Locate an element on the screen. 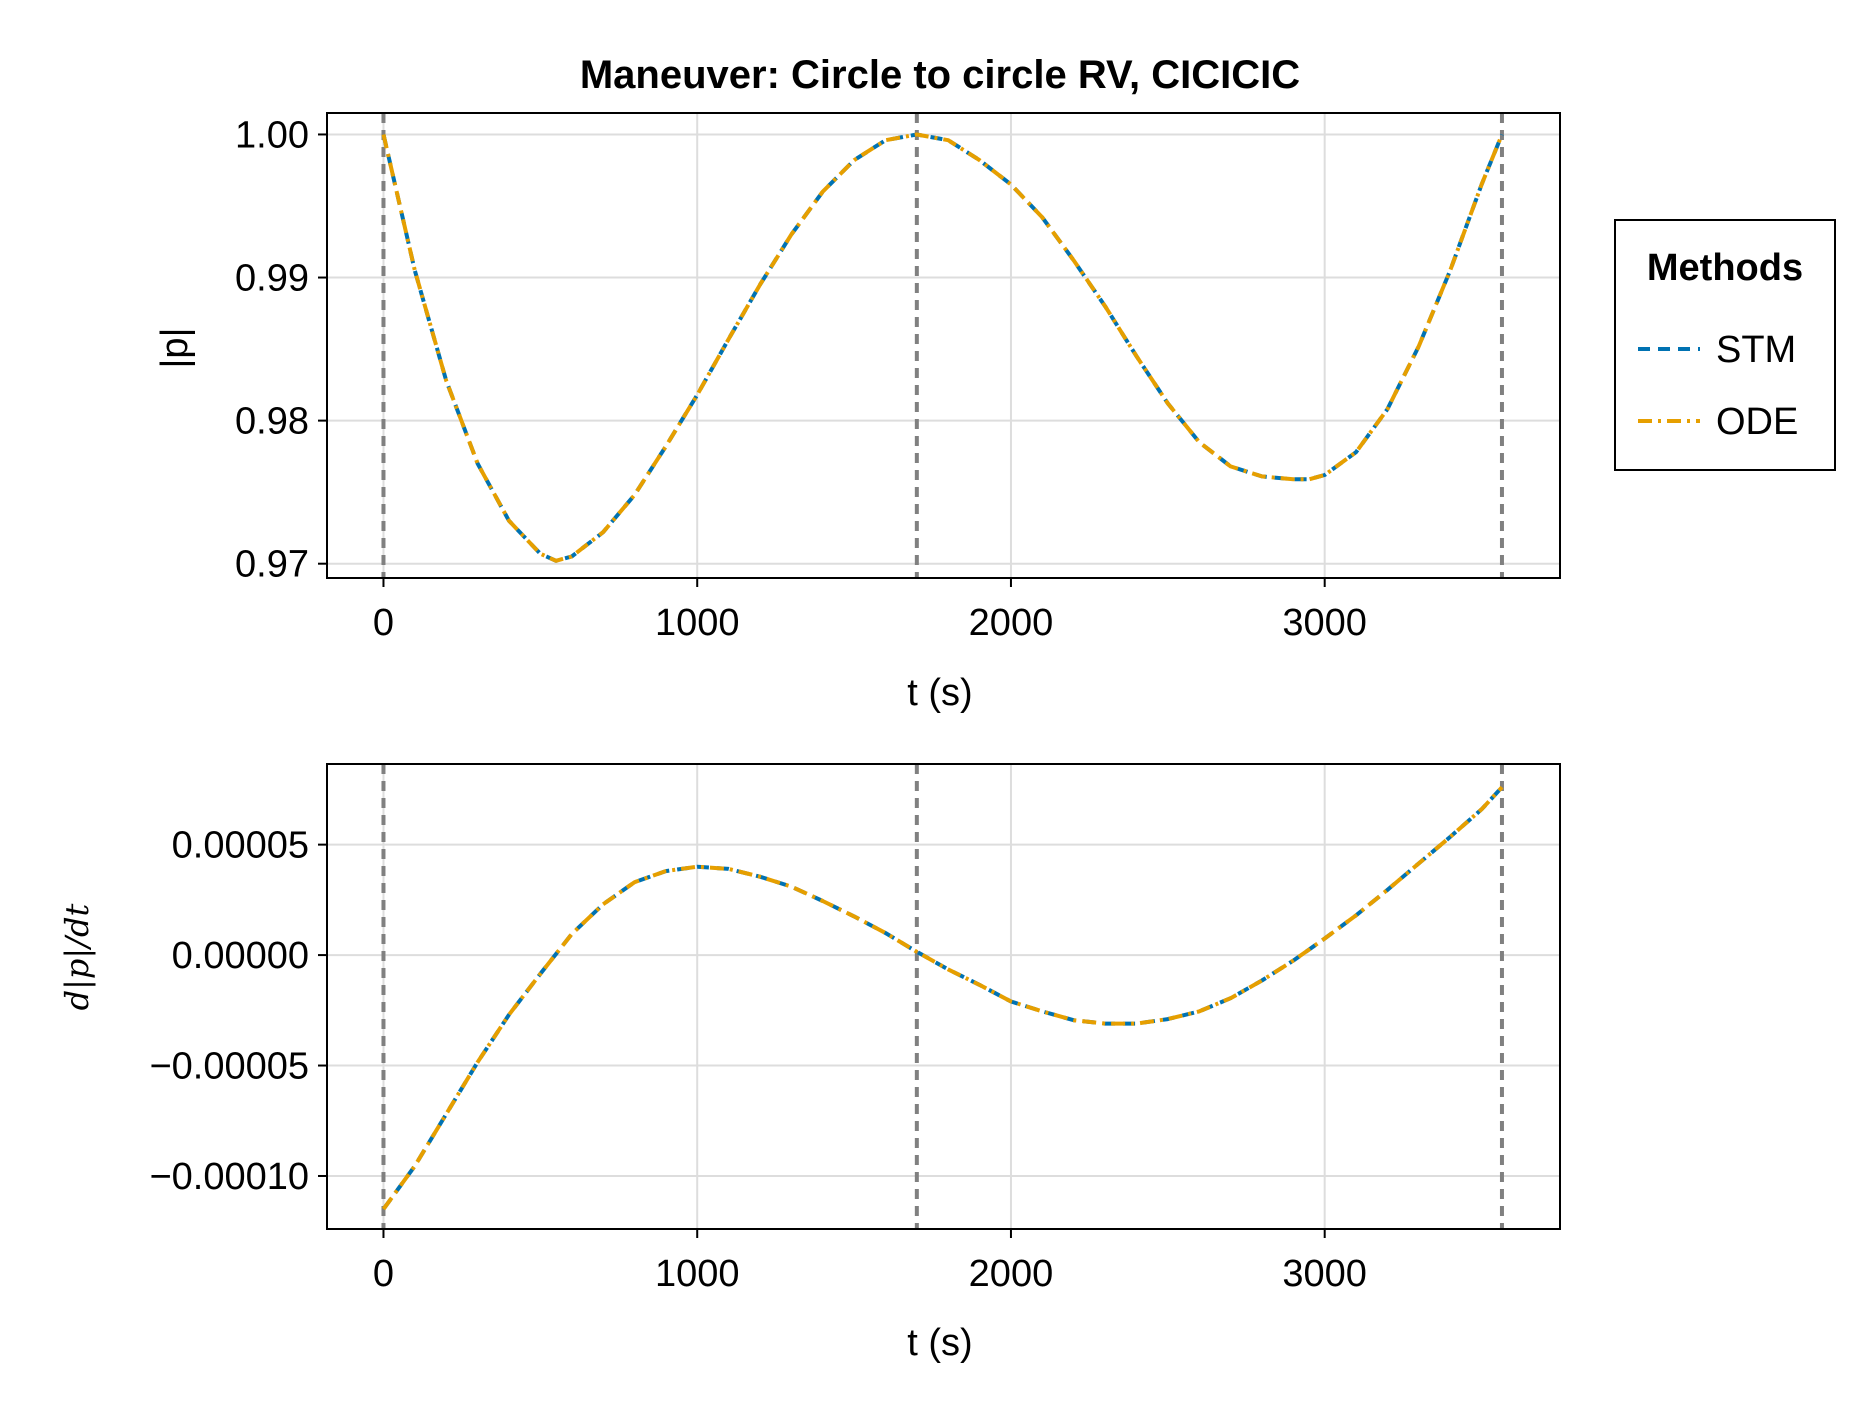  bottom-xtick-label: 0 is located at coordinates (383, 1274).